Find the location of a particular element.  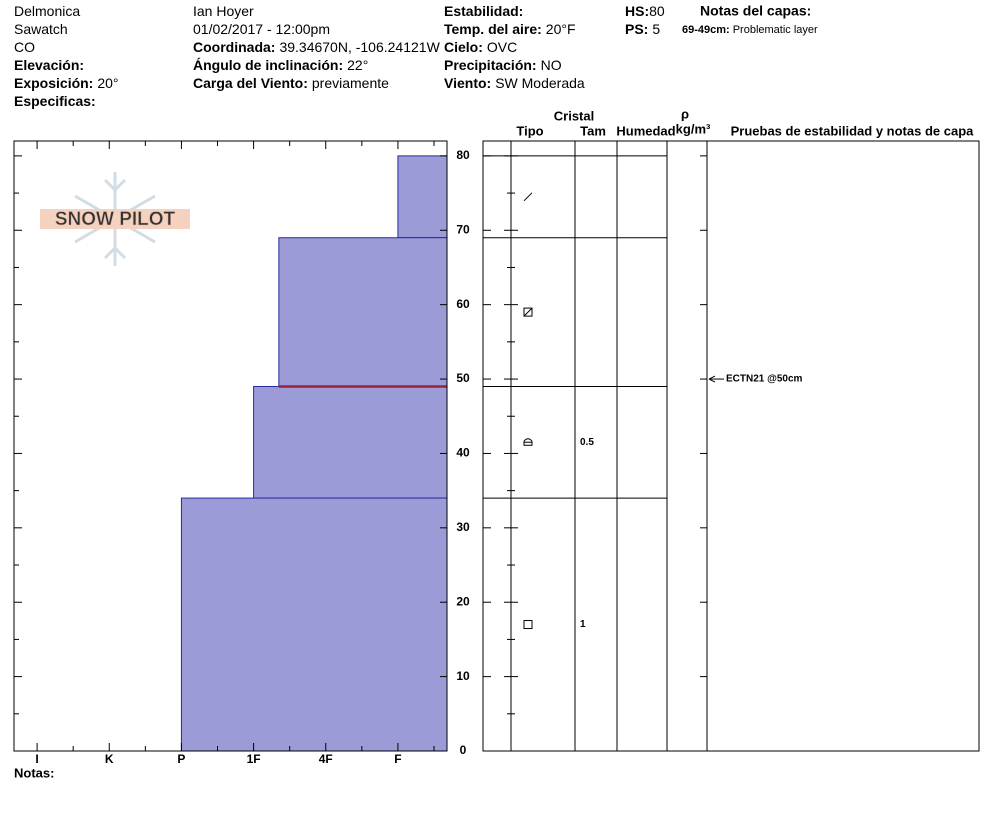

test-arrowhead is located at coordinates (712, 379).